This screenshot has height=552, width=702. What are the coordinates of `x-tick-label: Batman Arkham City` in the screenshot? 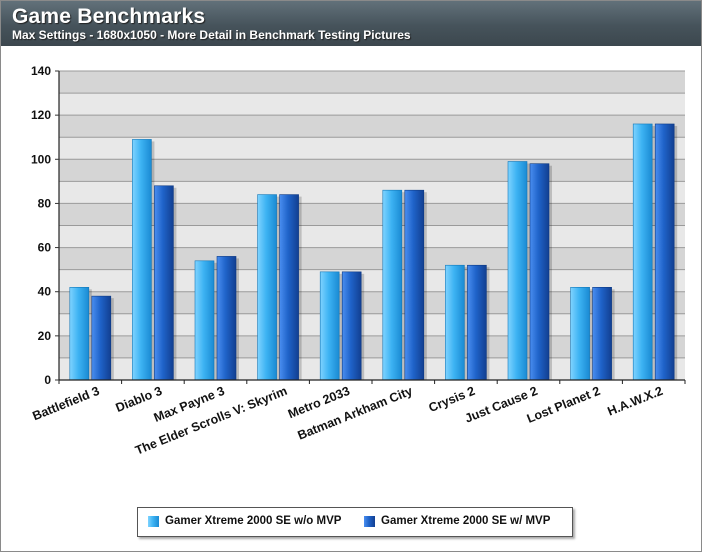 It's located at (355, 413).